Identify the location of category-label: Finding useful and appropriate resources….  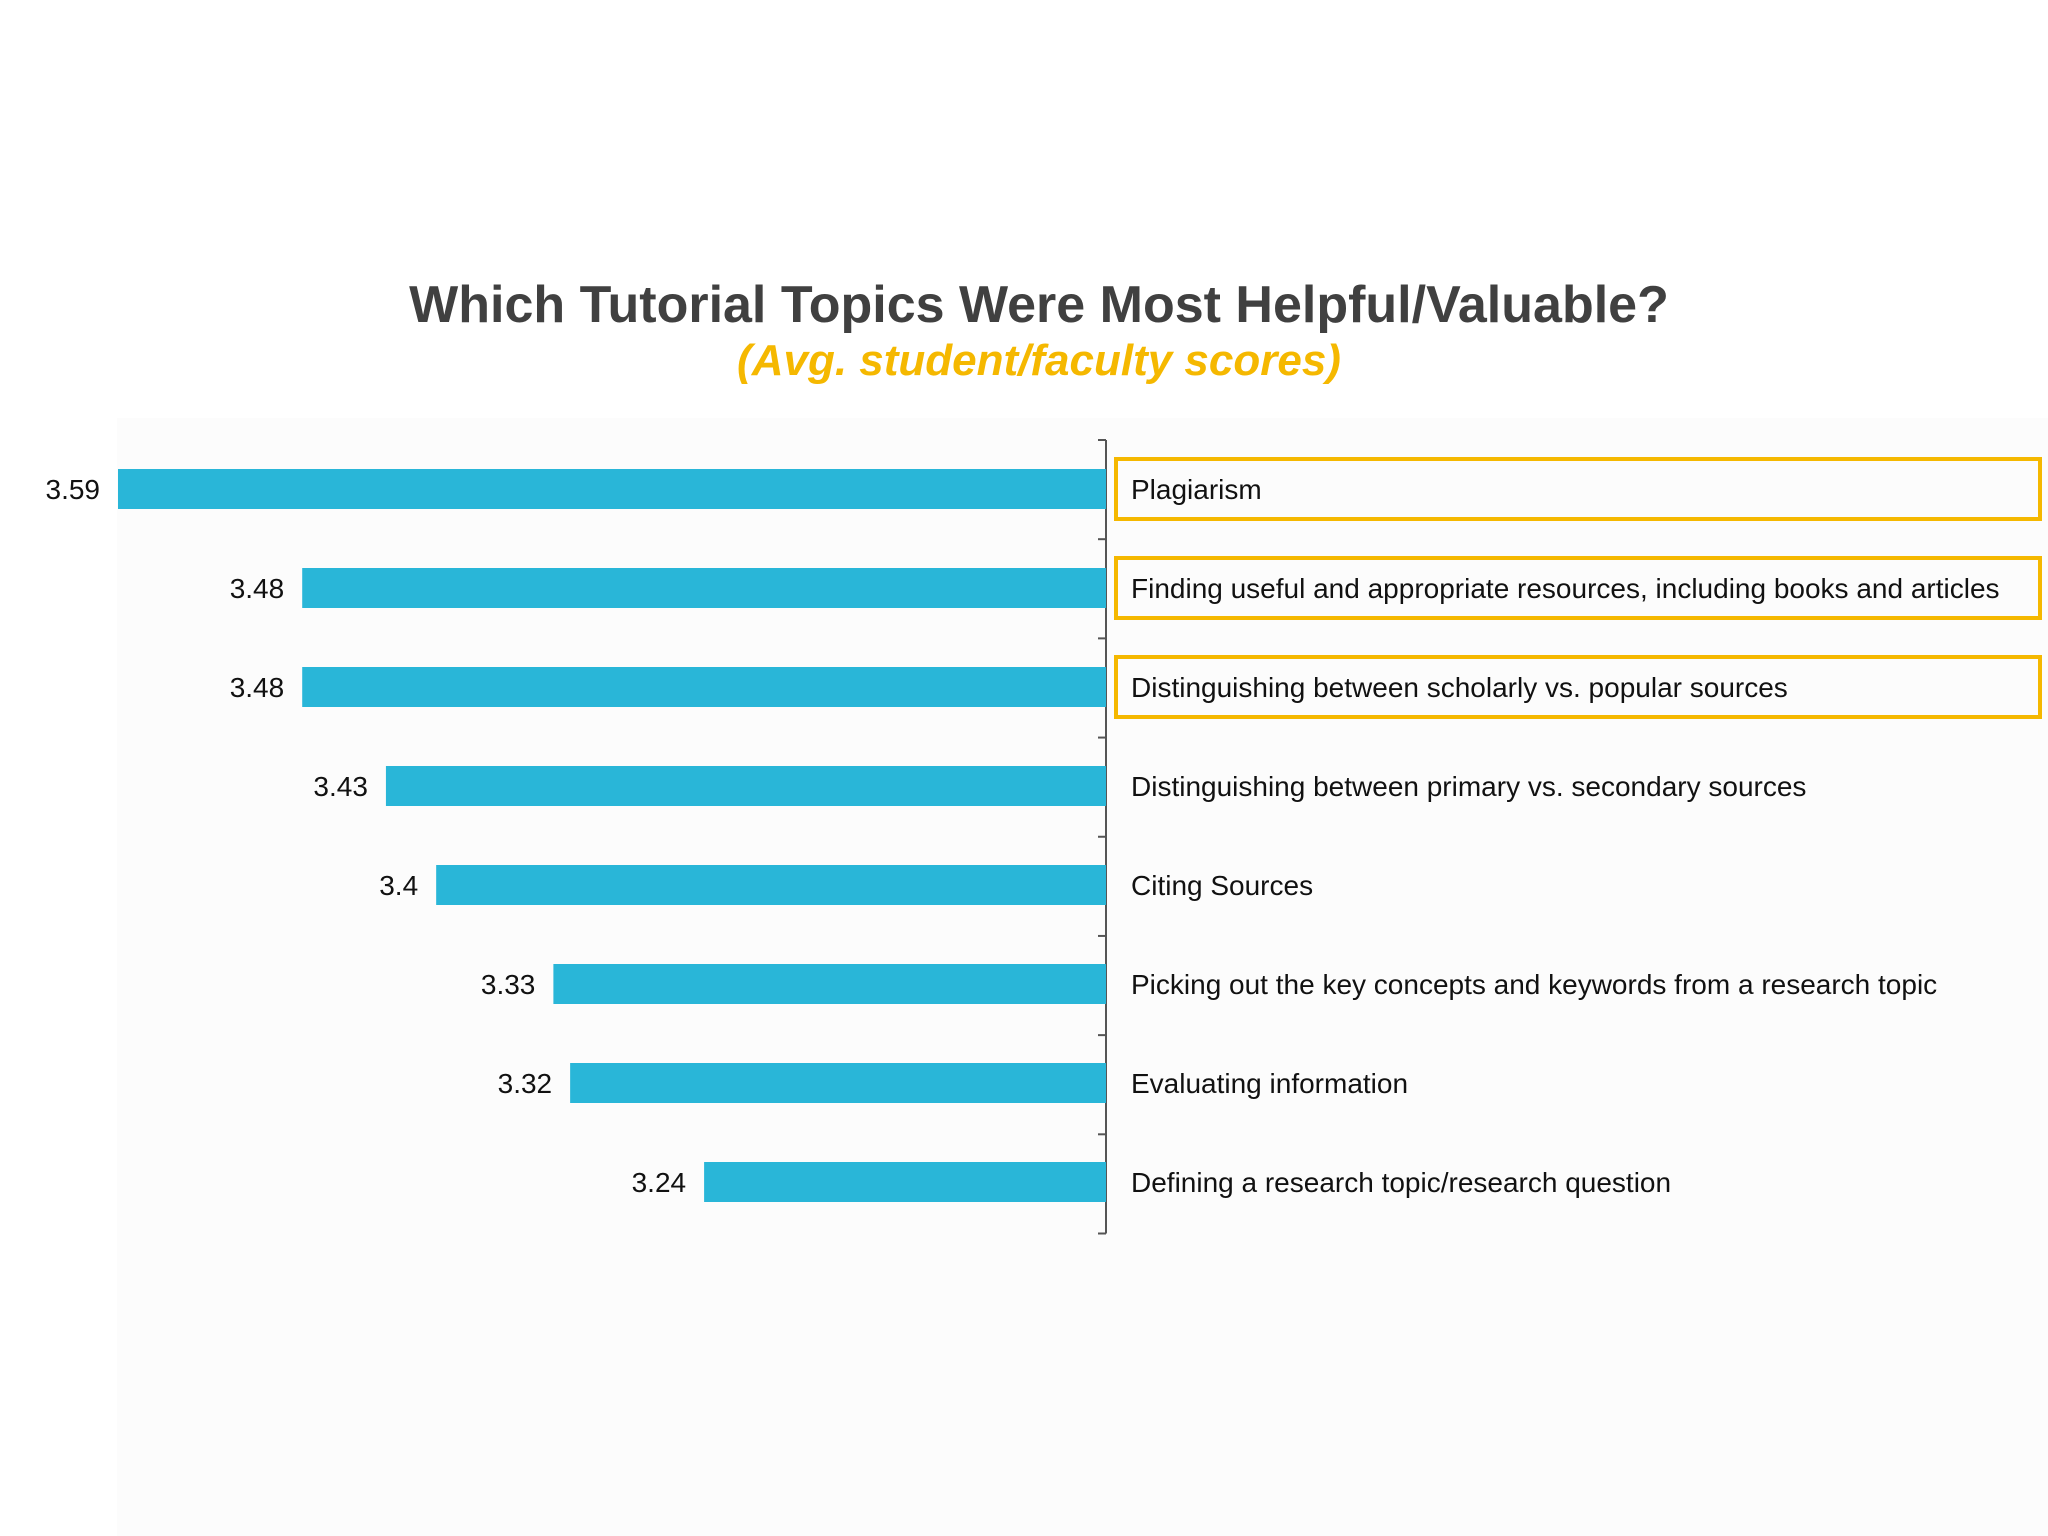
(1565, 588).